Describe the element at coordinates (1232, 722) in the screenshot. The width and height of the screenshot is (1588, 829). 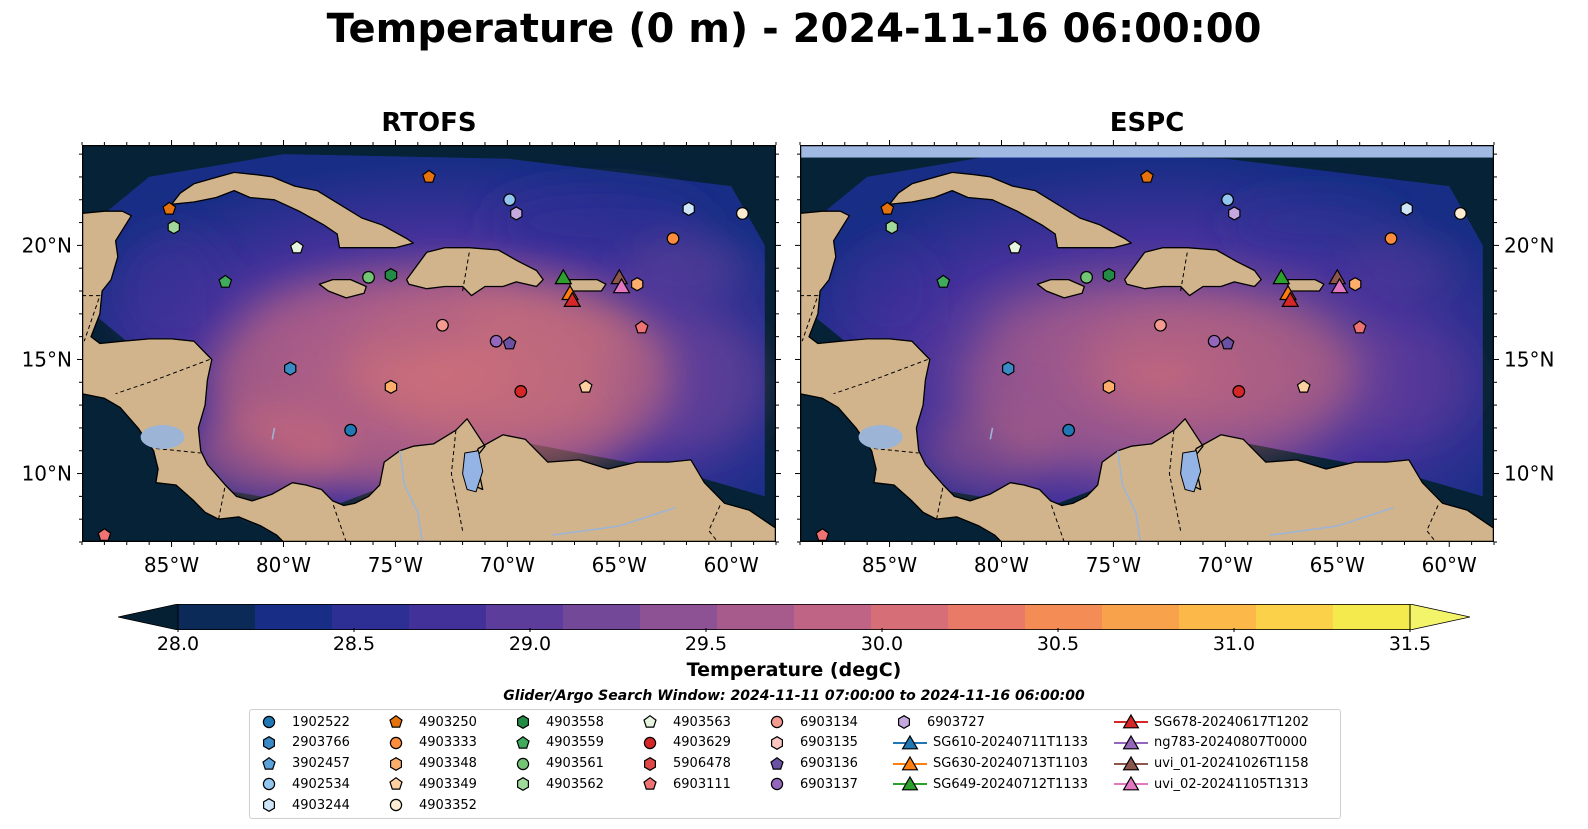
I see `legend-label: SG678-20240617T1202` at that location.